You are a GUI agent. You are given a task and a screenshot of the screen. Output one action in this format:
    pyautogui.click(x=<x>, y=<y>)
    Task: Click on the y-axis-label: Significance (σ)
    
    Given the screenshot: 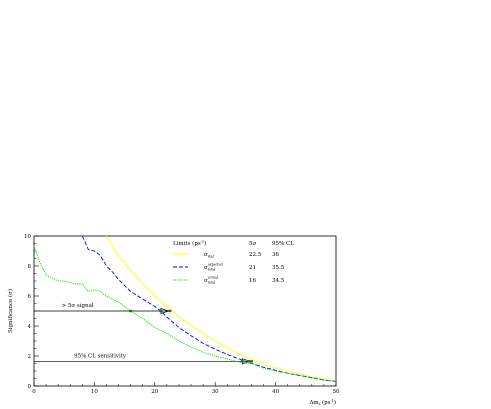 What is the action you would take?
    pyautogui.click(x=10, y=311)
    